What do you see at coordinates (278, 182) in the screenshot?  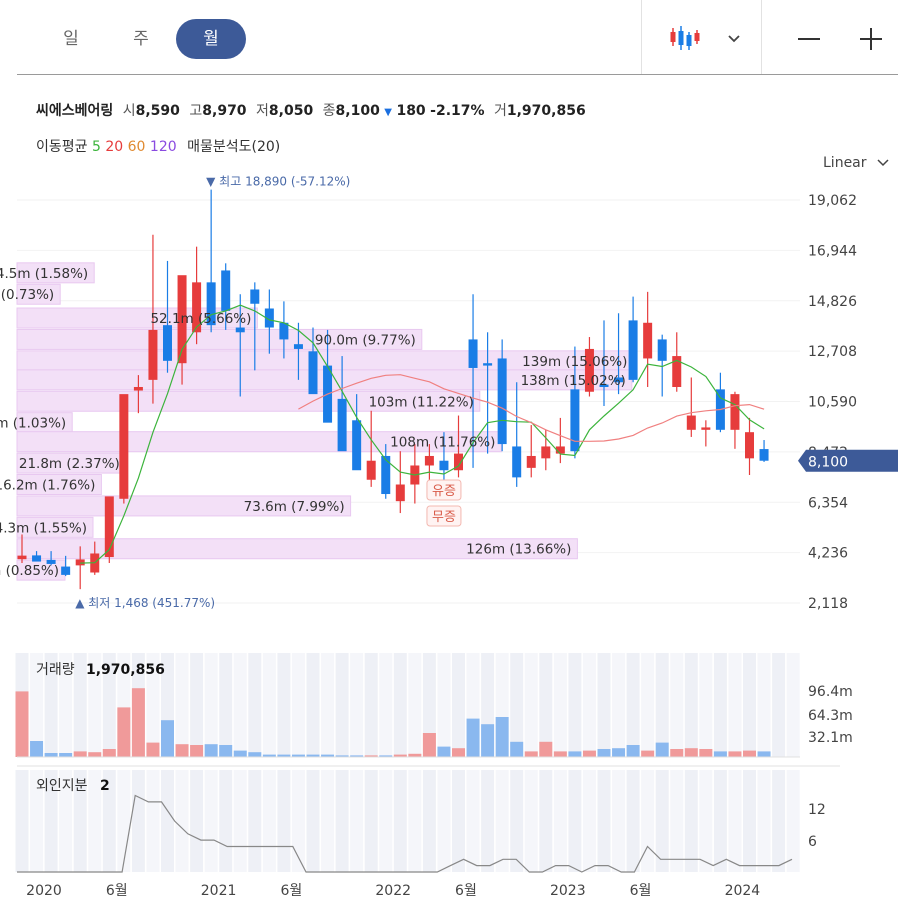 I see `max-price-annotation: ▼ 최고 18,890 (-57.12%)` at bounding box center [278, 182].